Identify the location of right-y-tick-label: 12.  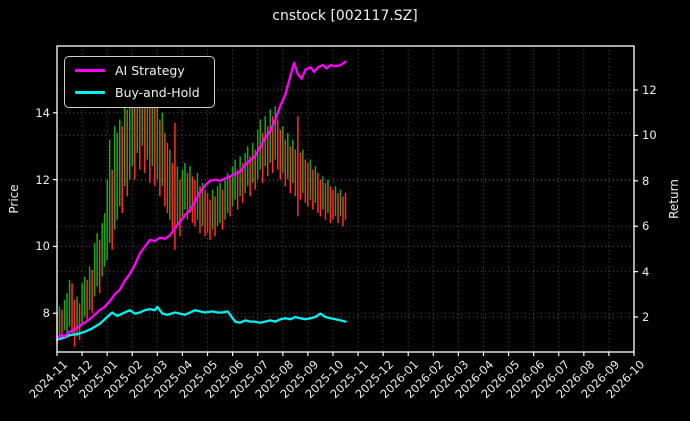
(649, 90).